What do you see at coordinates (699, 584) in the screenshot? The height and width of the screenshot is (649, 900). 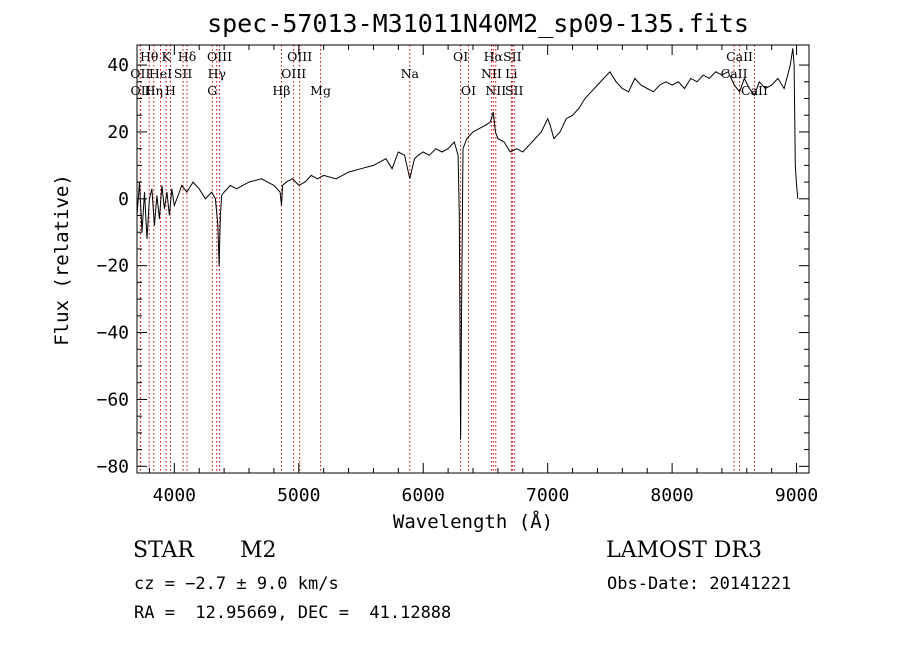 I see `observation-date: Obs-Date: 20141221` at bounding box center [699, 584].